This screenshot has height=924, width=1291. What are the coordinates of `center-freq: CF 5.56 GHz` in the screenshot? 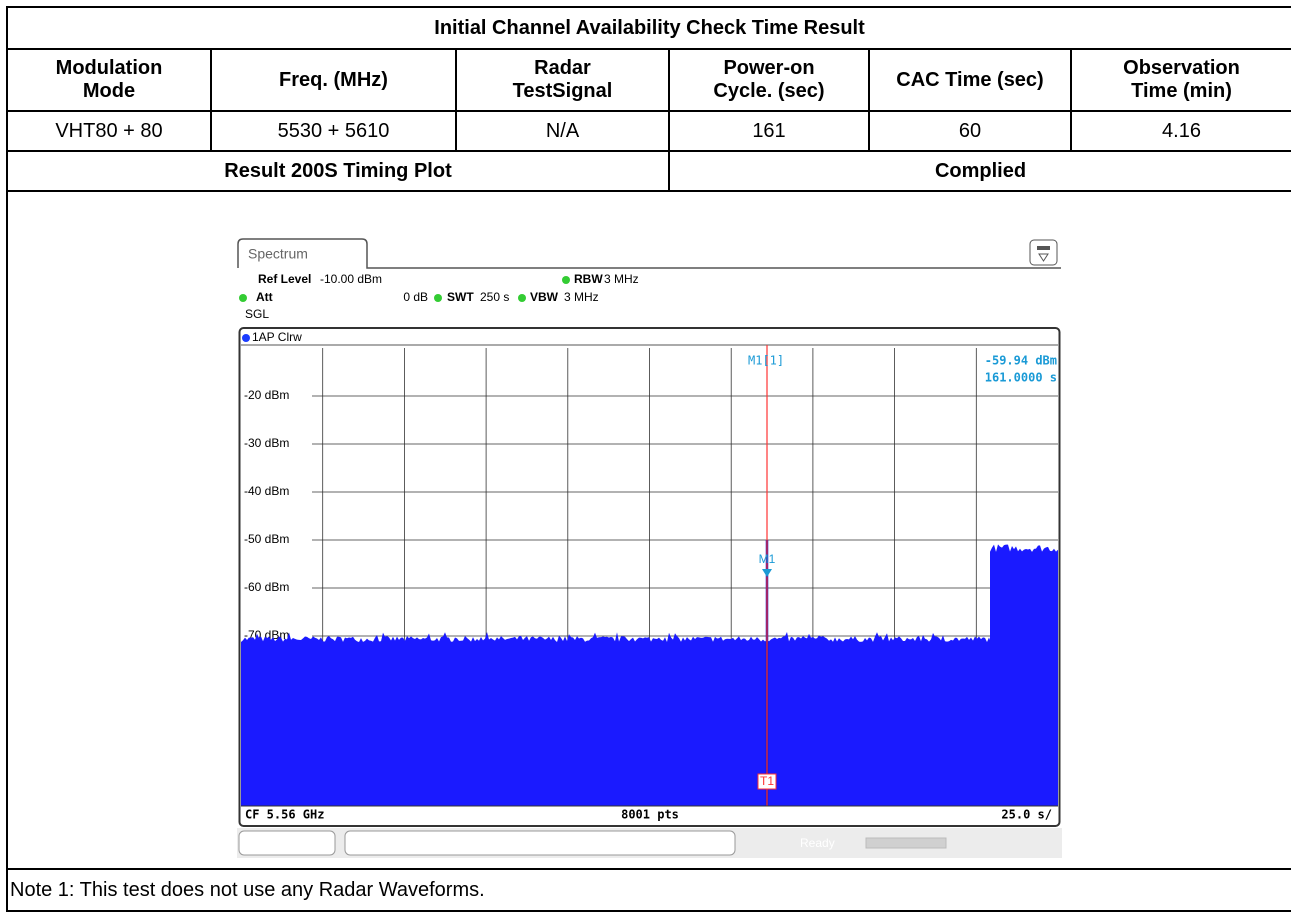 It's located at (284, 815).